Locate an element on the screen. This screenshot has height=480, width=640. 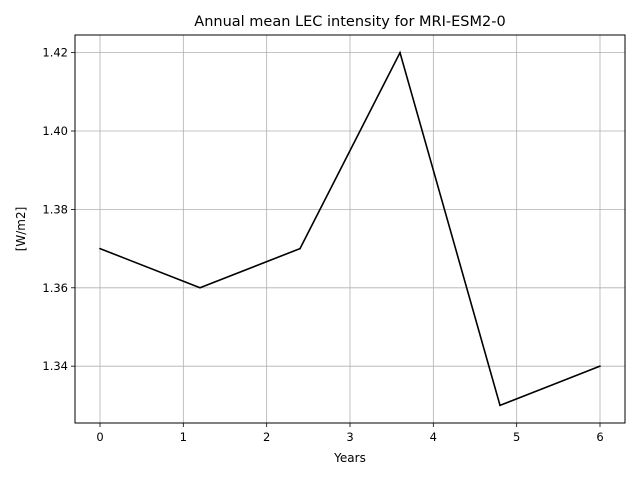
x-axis-label: Years is located at coordinates (349, 458).